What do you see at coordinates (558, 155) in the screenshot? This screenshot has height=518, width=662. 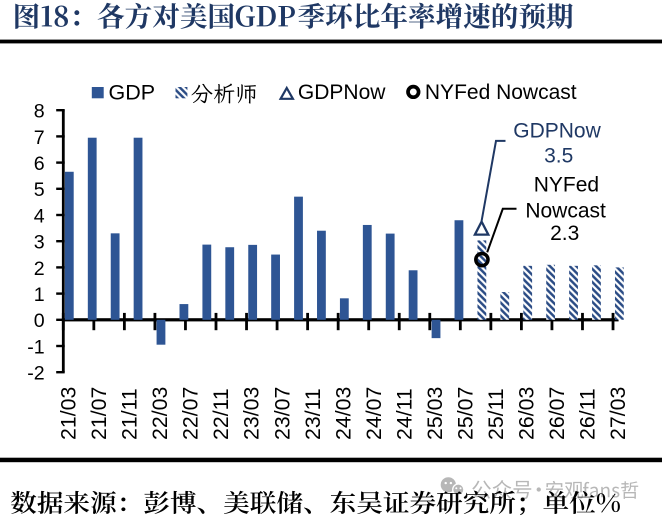 I see `svg-text: 3.5` at bounding box center [558, 155].